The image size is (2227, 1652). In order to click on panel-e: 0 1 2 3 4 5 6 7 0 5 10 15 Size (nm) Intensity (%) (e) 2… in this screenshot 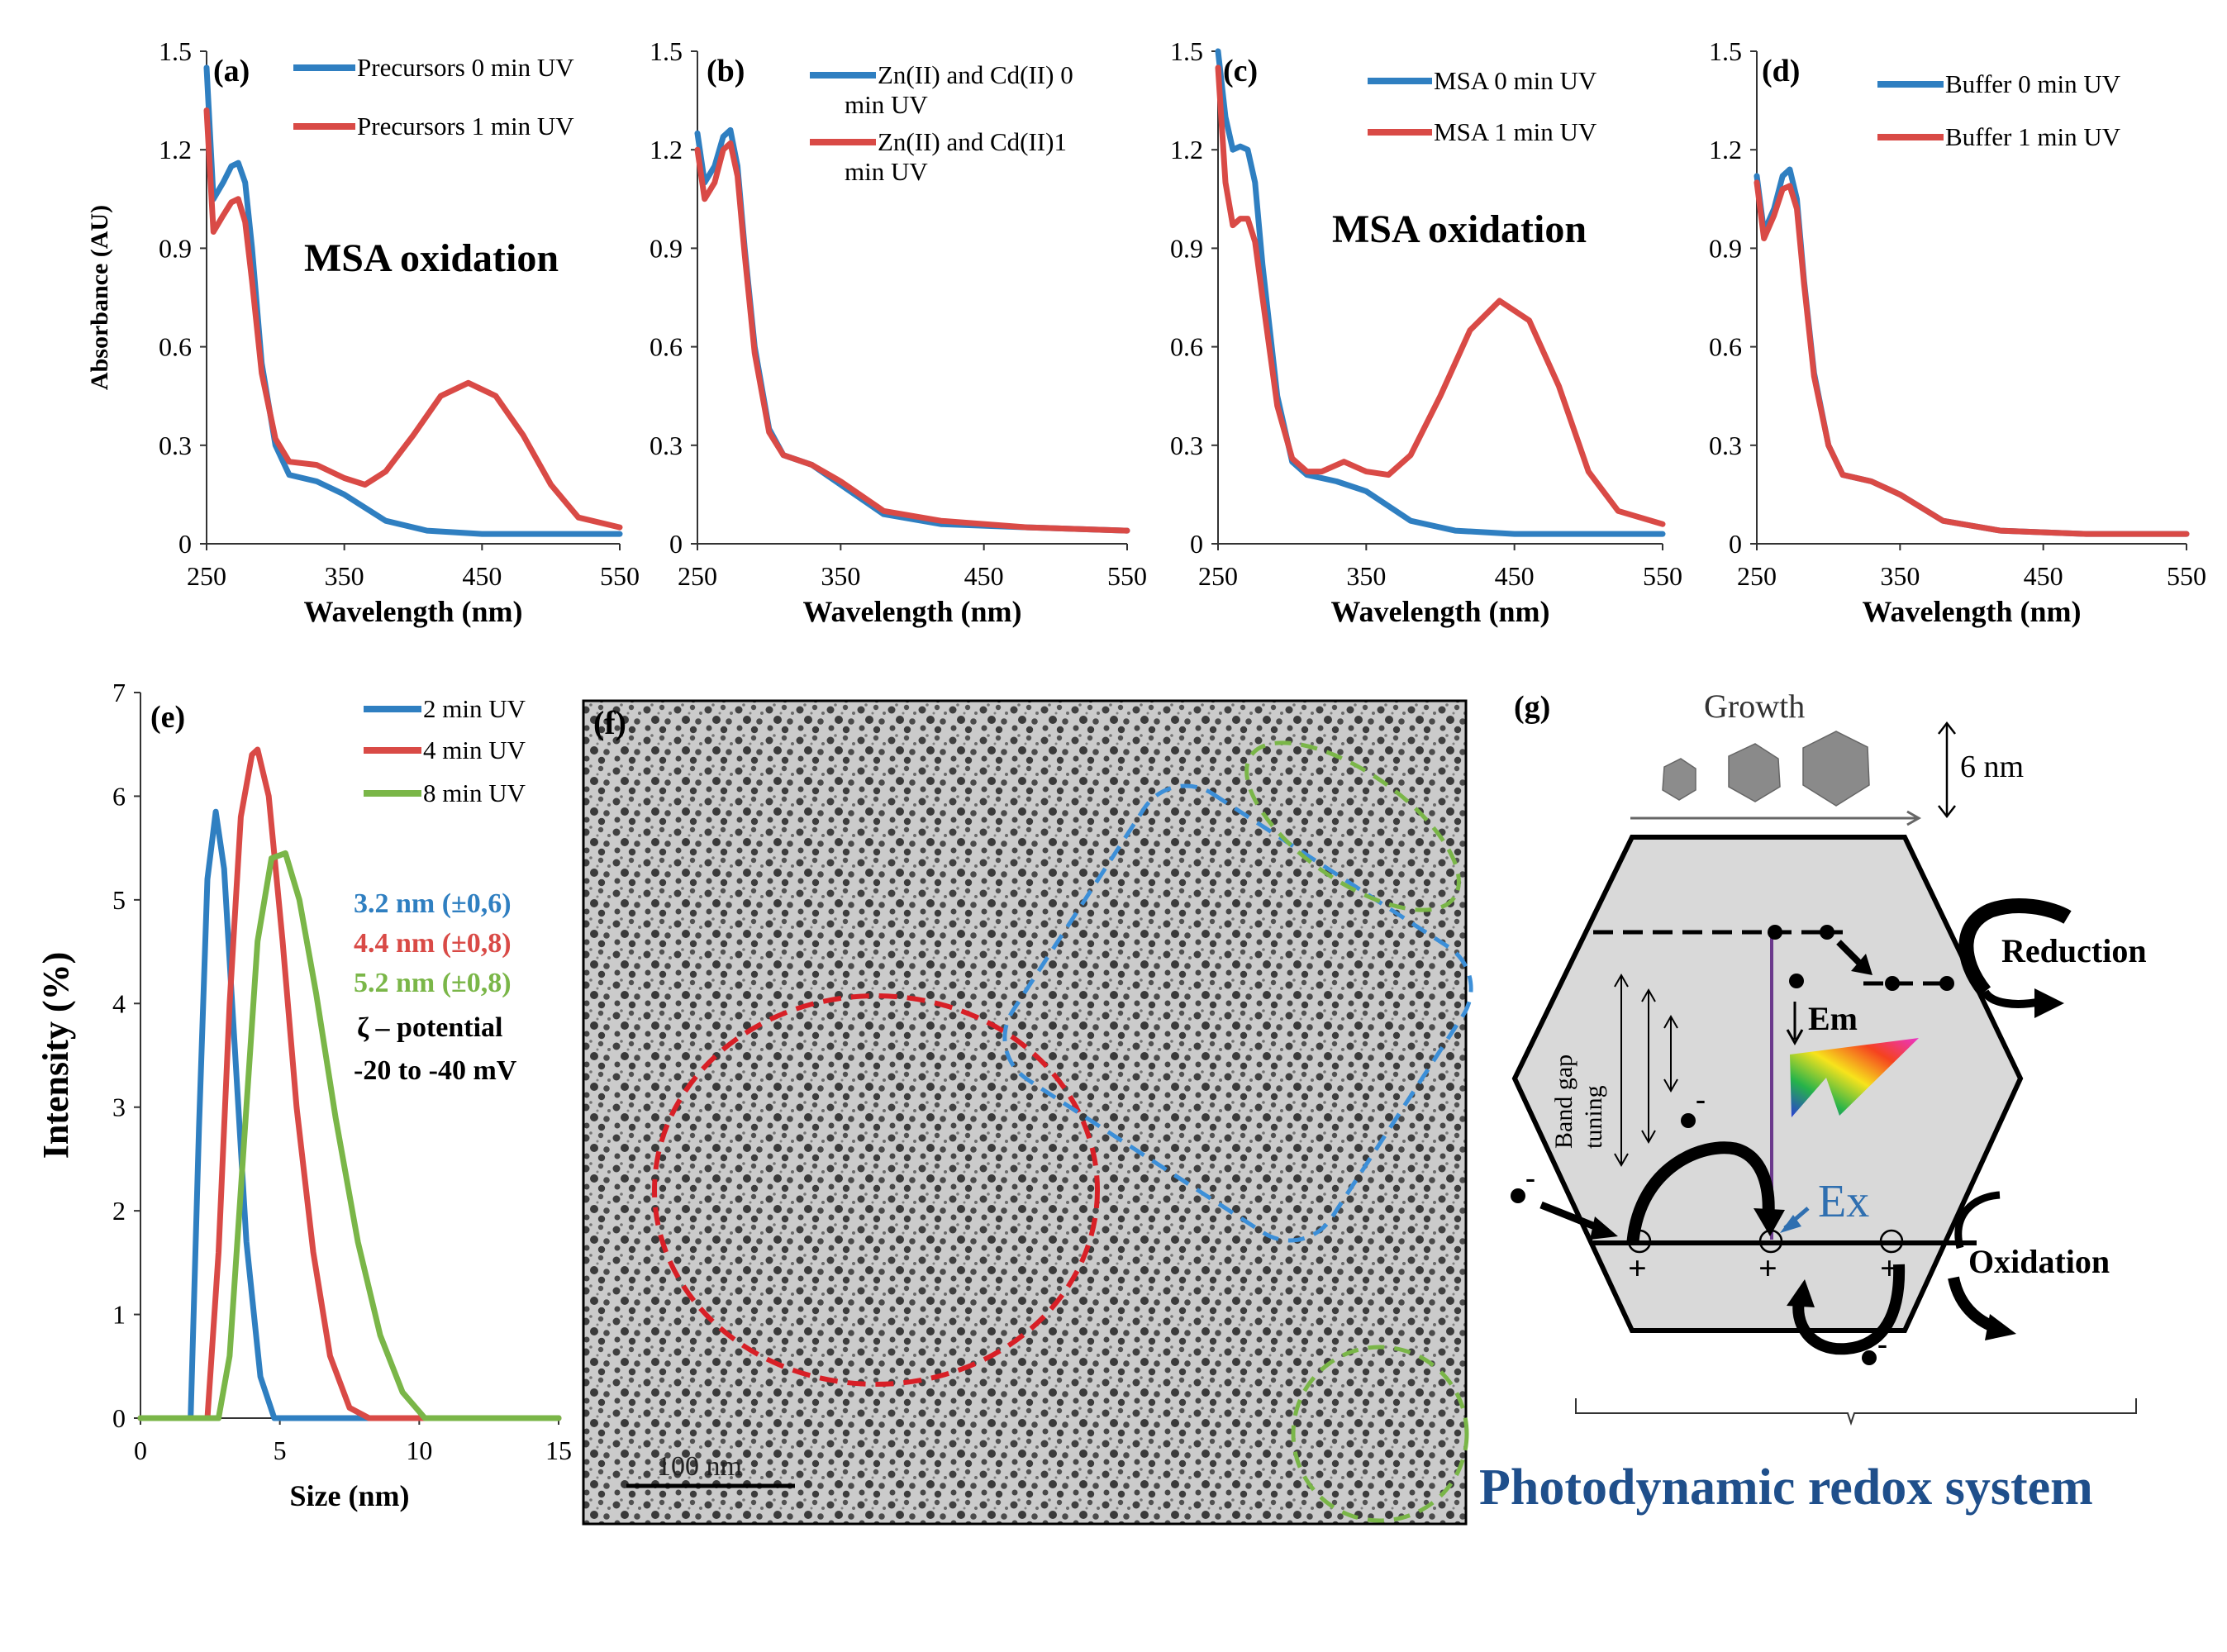, I will do `click(304, 1095)`.